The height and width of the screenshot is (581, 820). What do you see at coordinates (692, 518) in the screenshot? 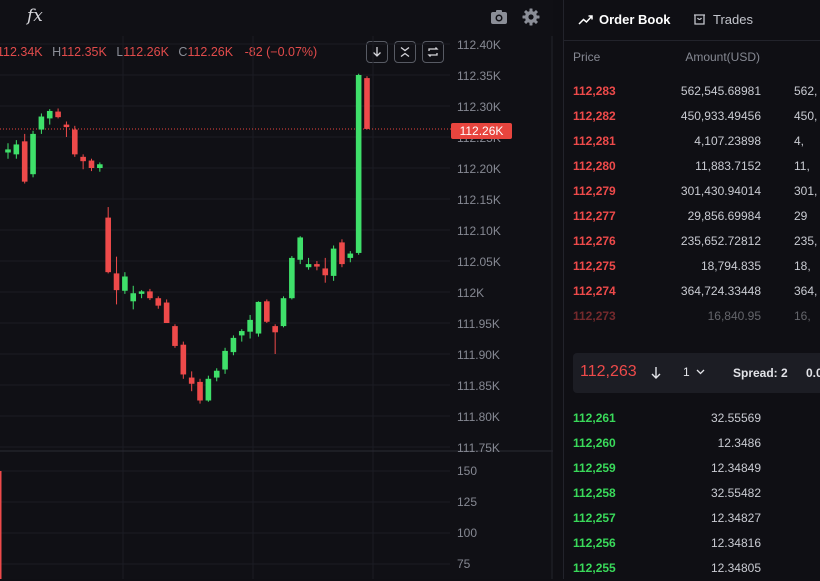
I see `bid-row: 112,257 12.34827` at bounding box center [692, 518].